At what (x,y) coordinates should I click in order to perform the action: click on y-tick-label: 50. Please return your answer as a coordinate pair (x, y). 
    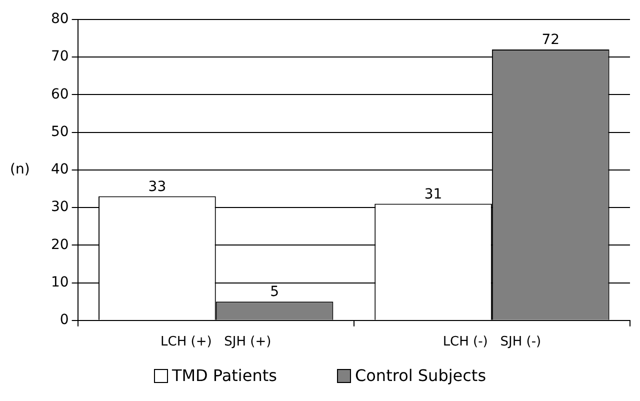
    Looking at the image, I should click on (59, 132).